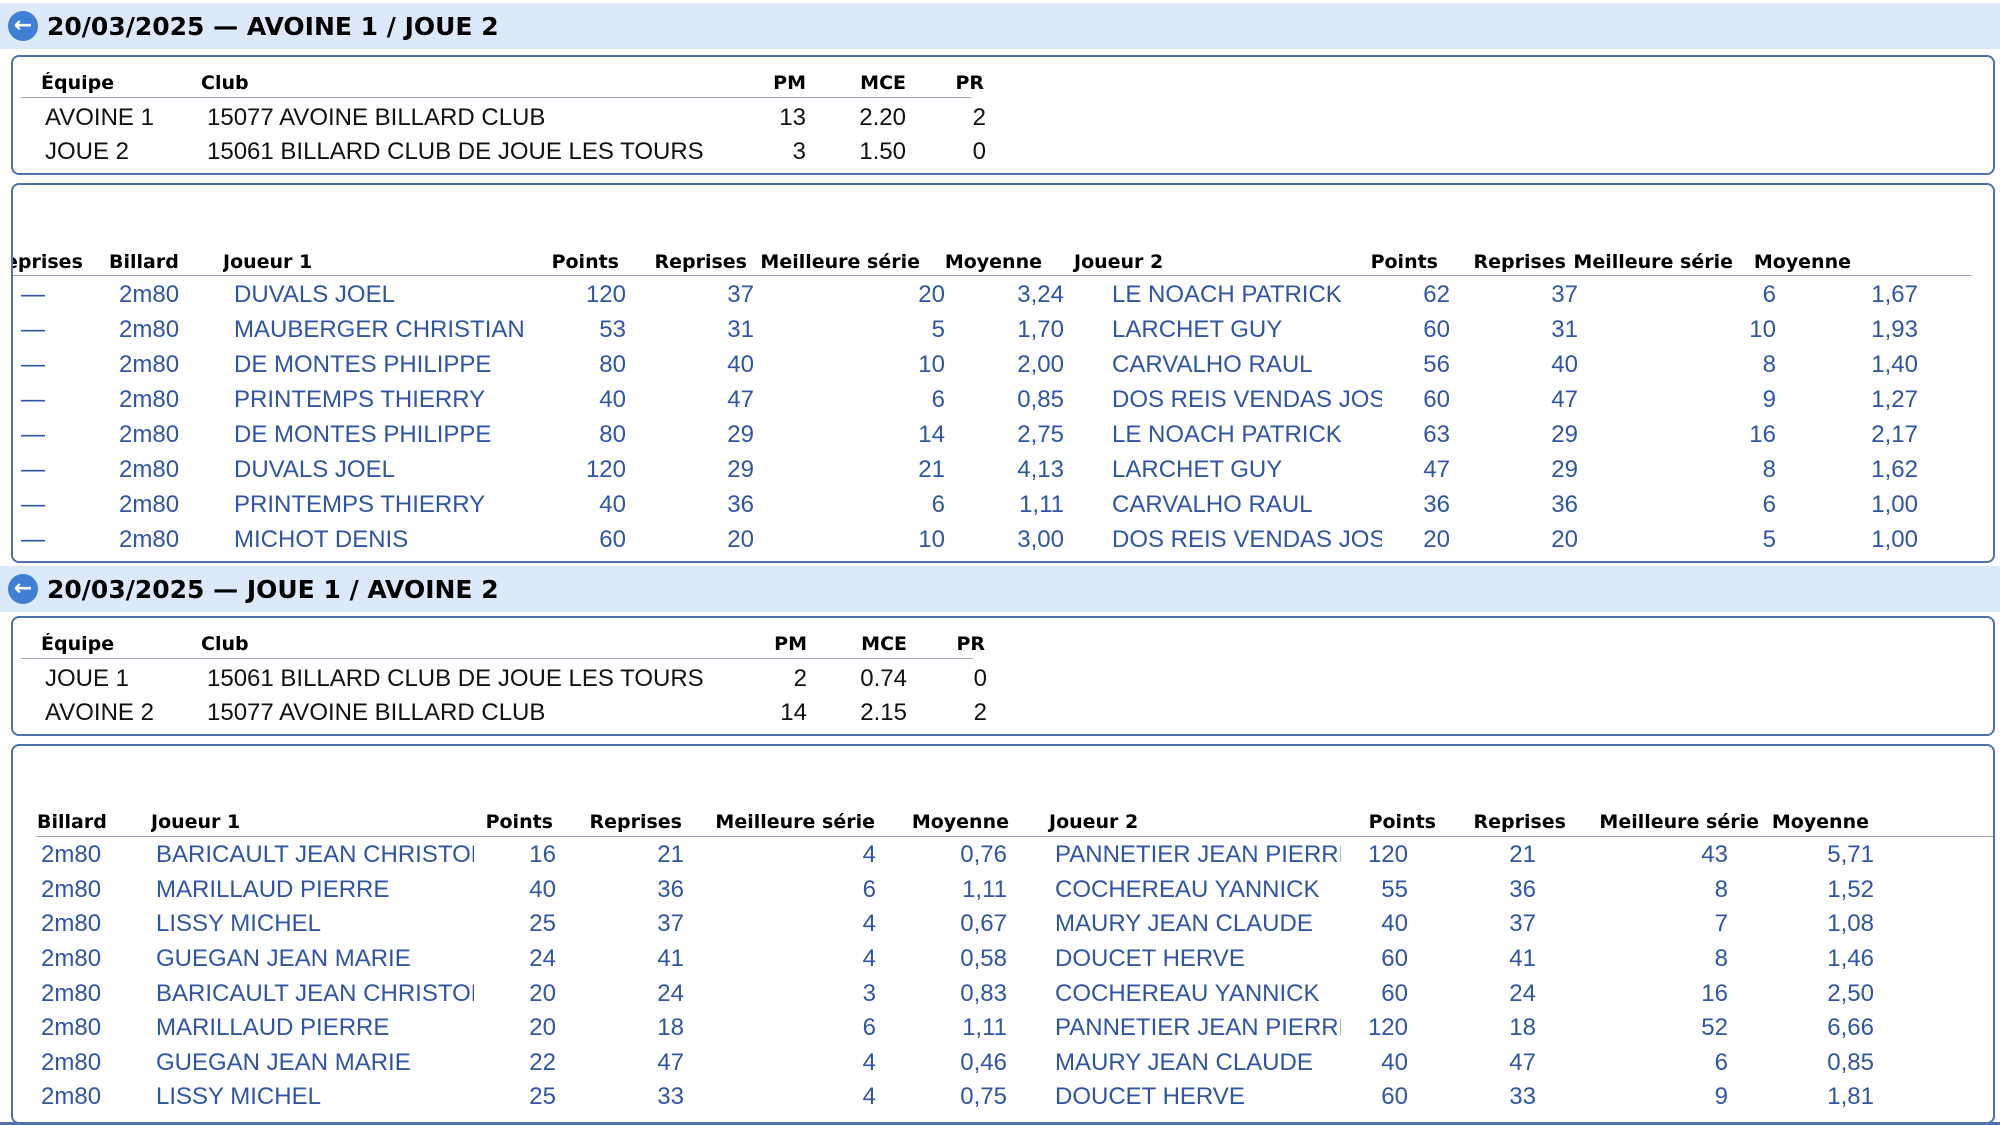 The width and height of the screenshot is (2000, 1125). I want to click on col-points2: Points, so click(1404, 262).